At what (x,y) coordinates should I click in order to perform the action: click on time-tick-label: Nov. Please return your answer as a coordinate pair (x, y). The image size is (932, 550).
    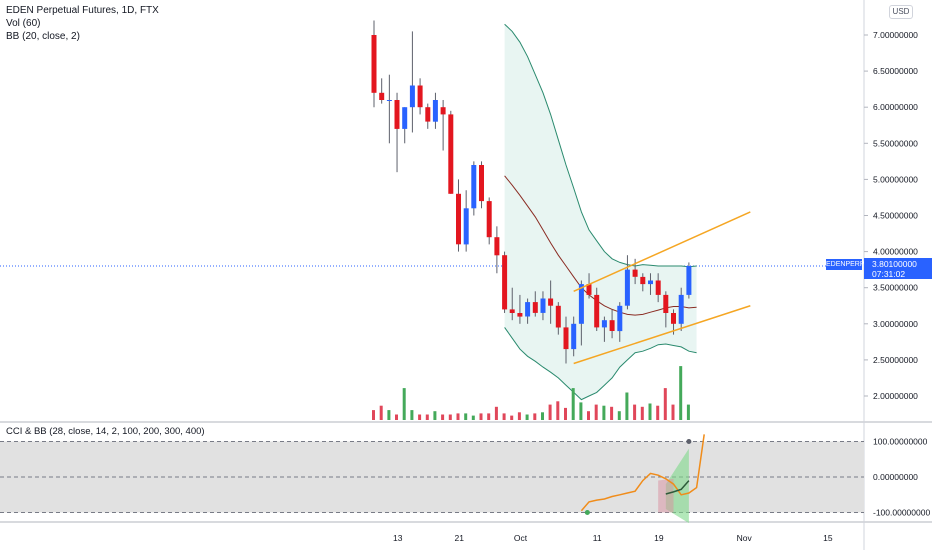
    Looking at the image, I should click on (745, 538).